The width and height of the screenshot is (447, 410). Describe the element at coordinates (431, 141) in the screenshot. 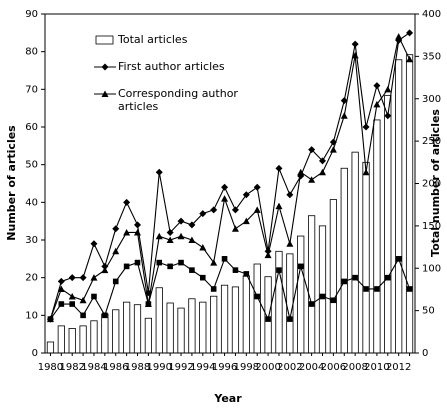

I see `y2-tick-label: 250` at that location.